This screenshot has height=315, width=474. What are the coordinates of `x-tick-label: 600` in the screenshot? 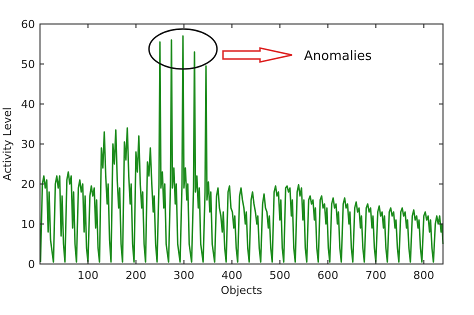 It's located at (327, 275).